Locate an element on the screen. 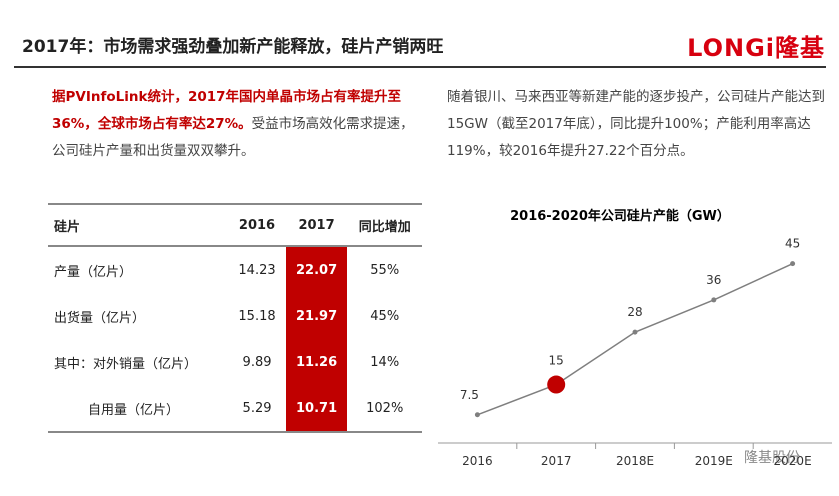  table-cell: 45% is located at coordinates (385, 316).